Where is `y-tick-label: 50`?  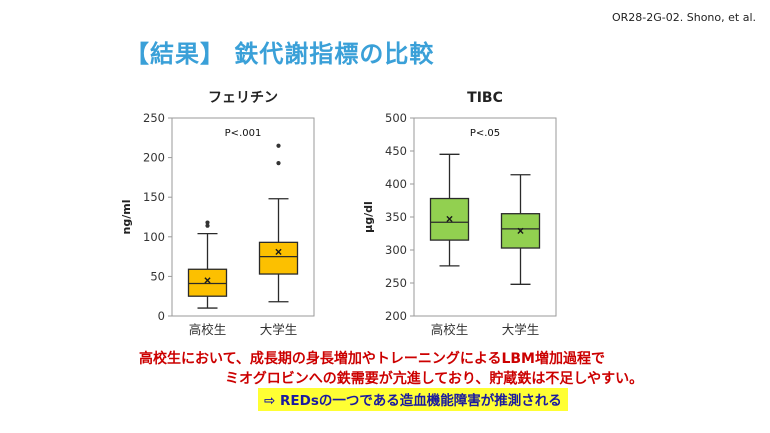 y-tick-label: 50 is located at coordinates (157, 276).